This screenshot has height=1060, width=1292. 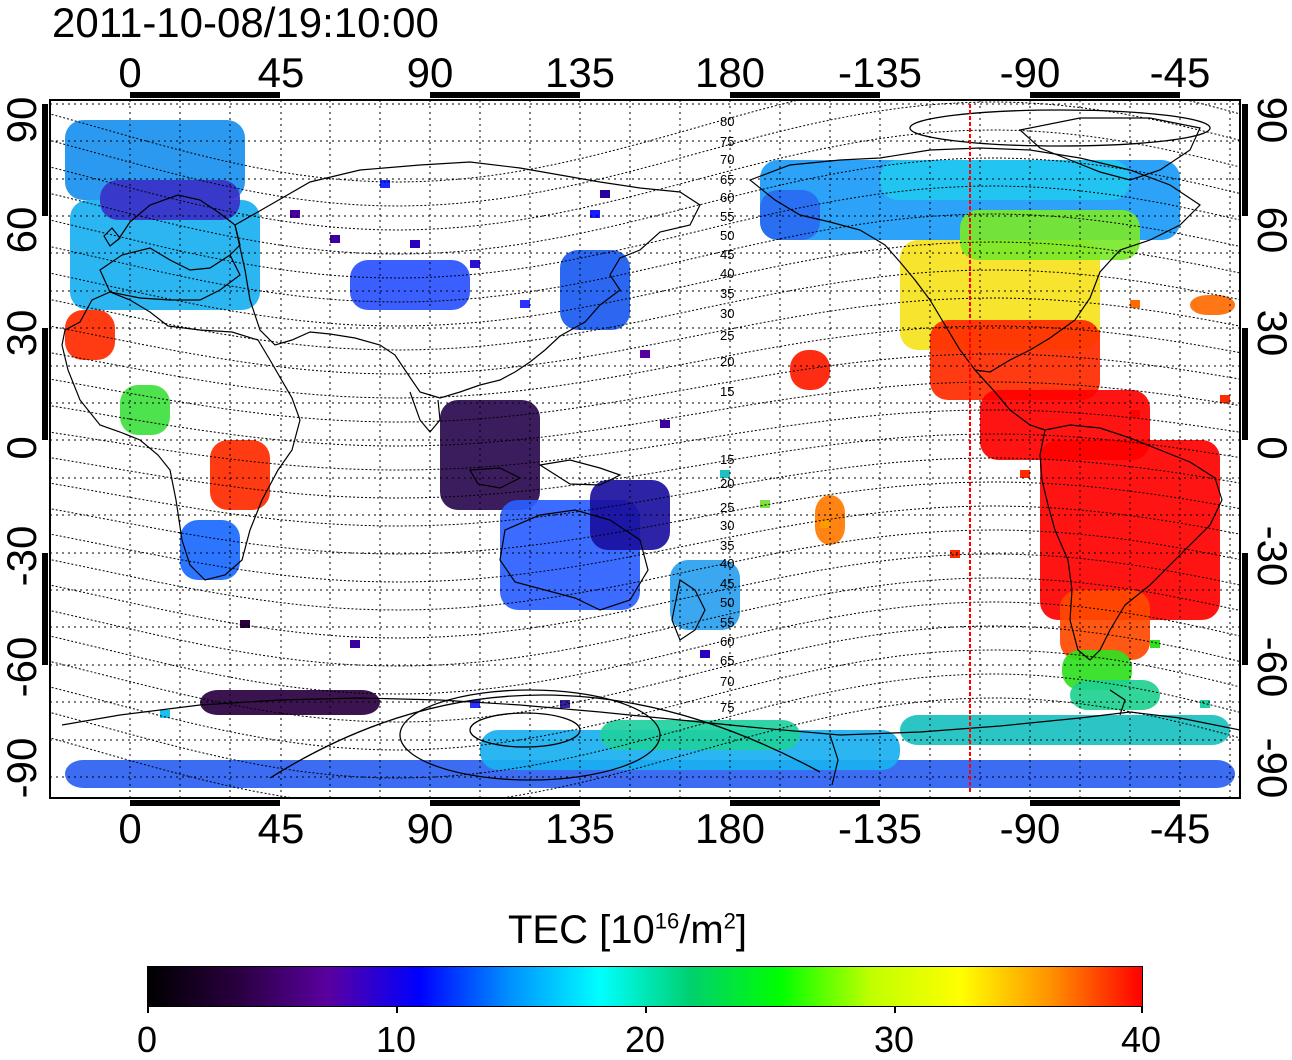 What do you see at coordinates (880, 828) in the screenshot?
I see `bottom-lon-label: -135` at bounding box center [880, 828].